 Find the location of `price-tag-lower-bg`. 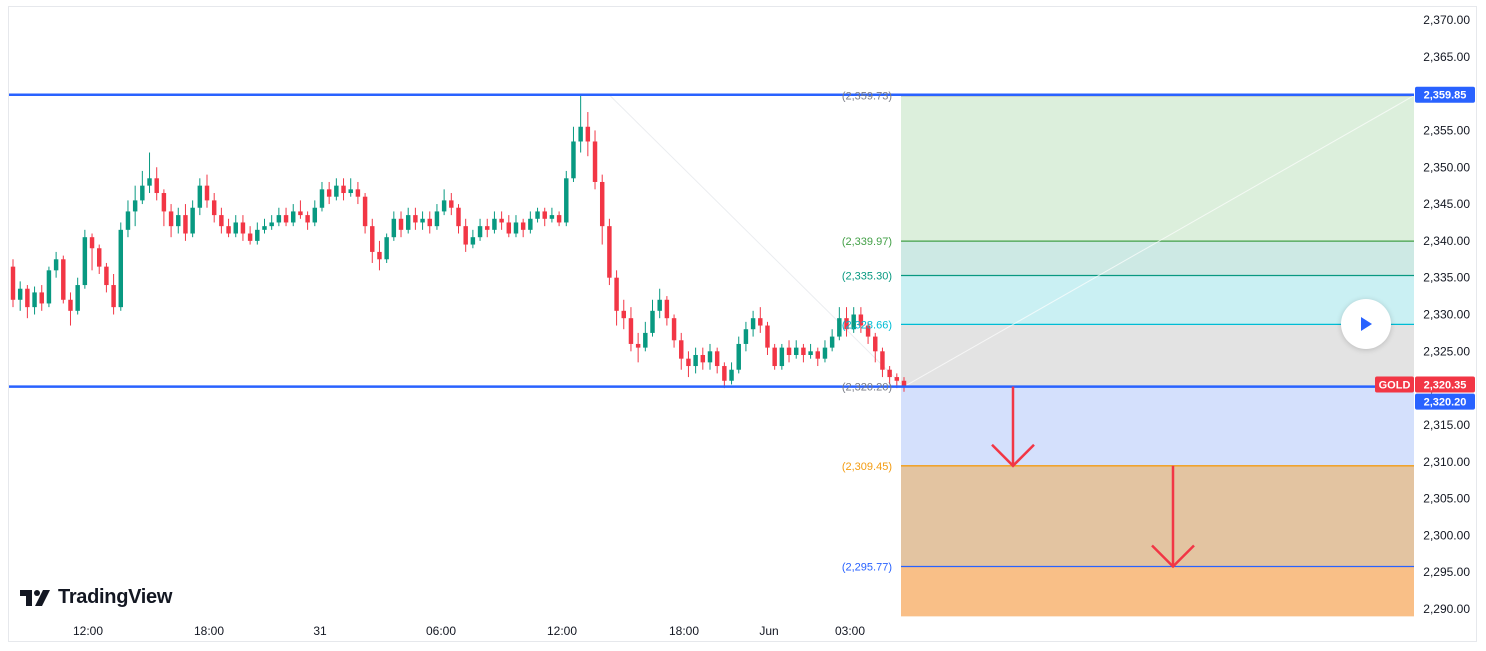

price-tag-lower-bg is located at coordinates (1445, 401).